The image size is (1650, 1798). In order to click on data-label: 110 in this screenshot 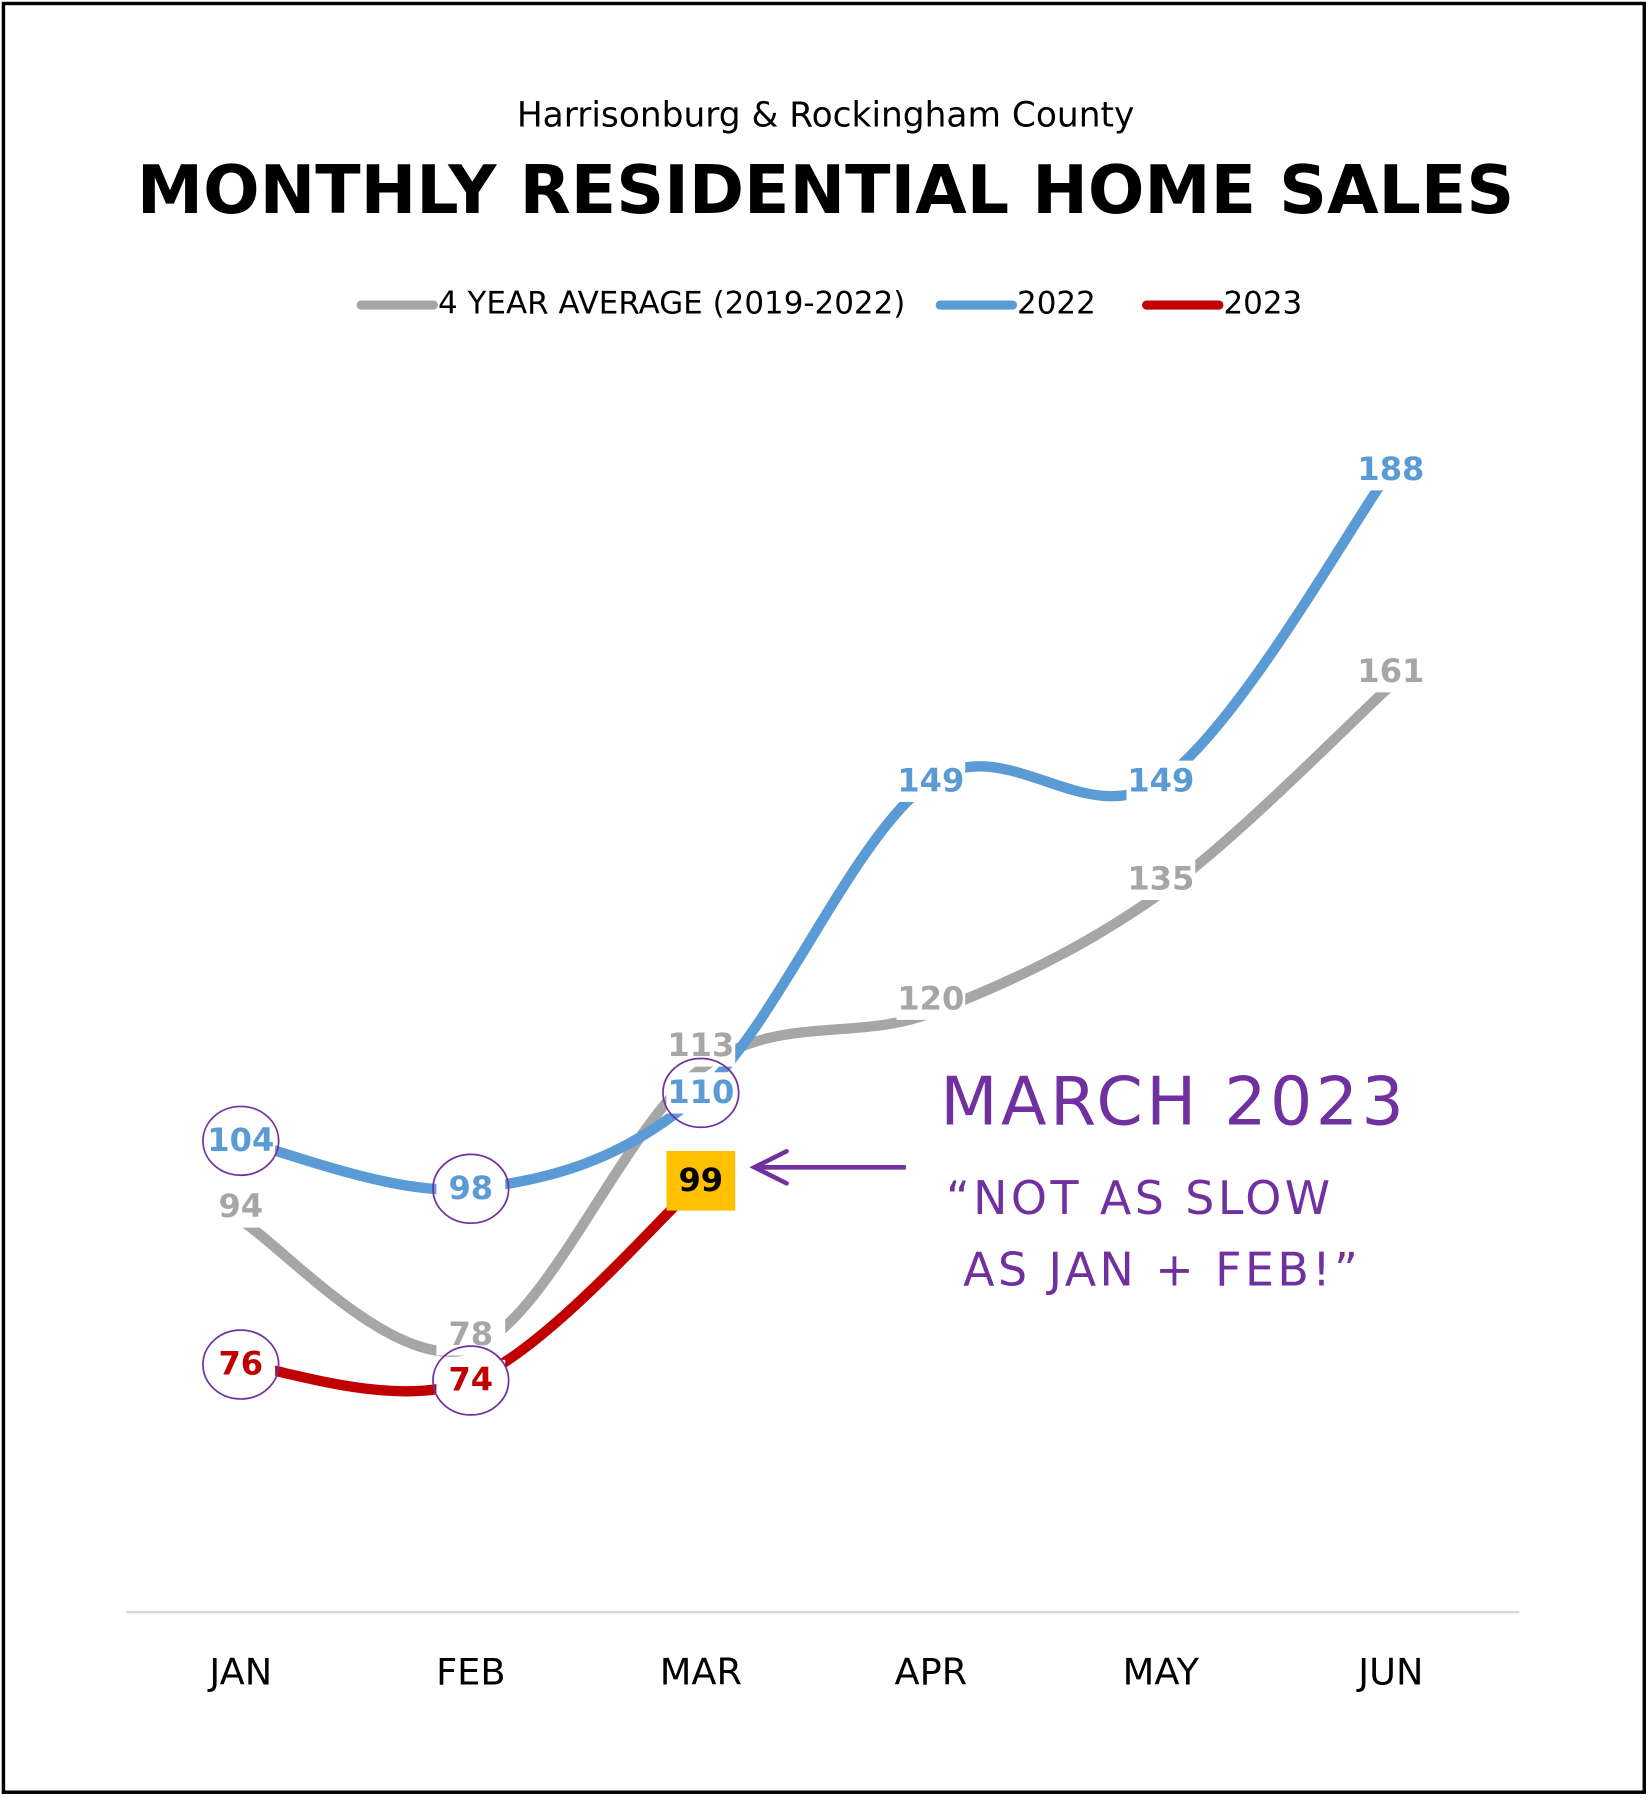, I will do `click(700, 1092)`.